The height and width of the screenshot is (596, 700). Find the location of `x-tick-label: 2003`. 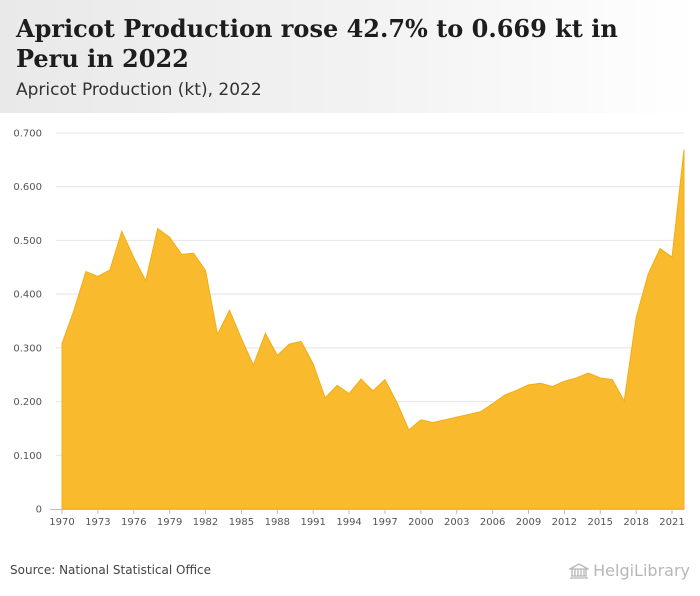

x-tick-label: 2003 is located at coordinates (456, 522).